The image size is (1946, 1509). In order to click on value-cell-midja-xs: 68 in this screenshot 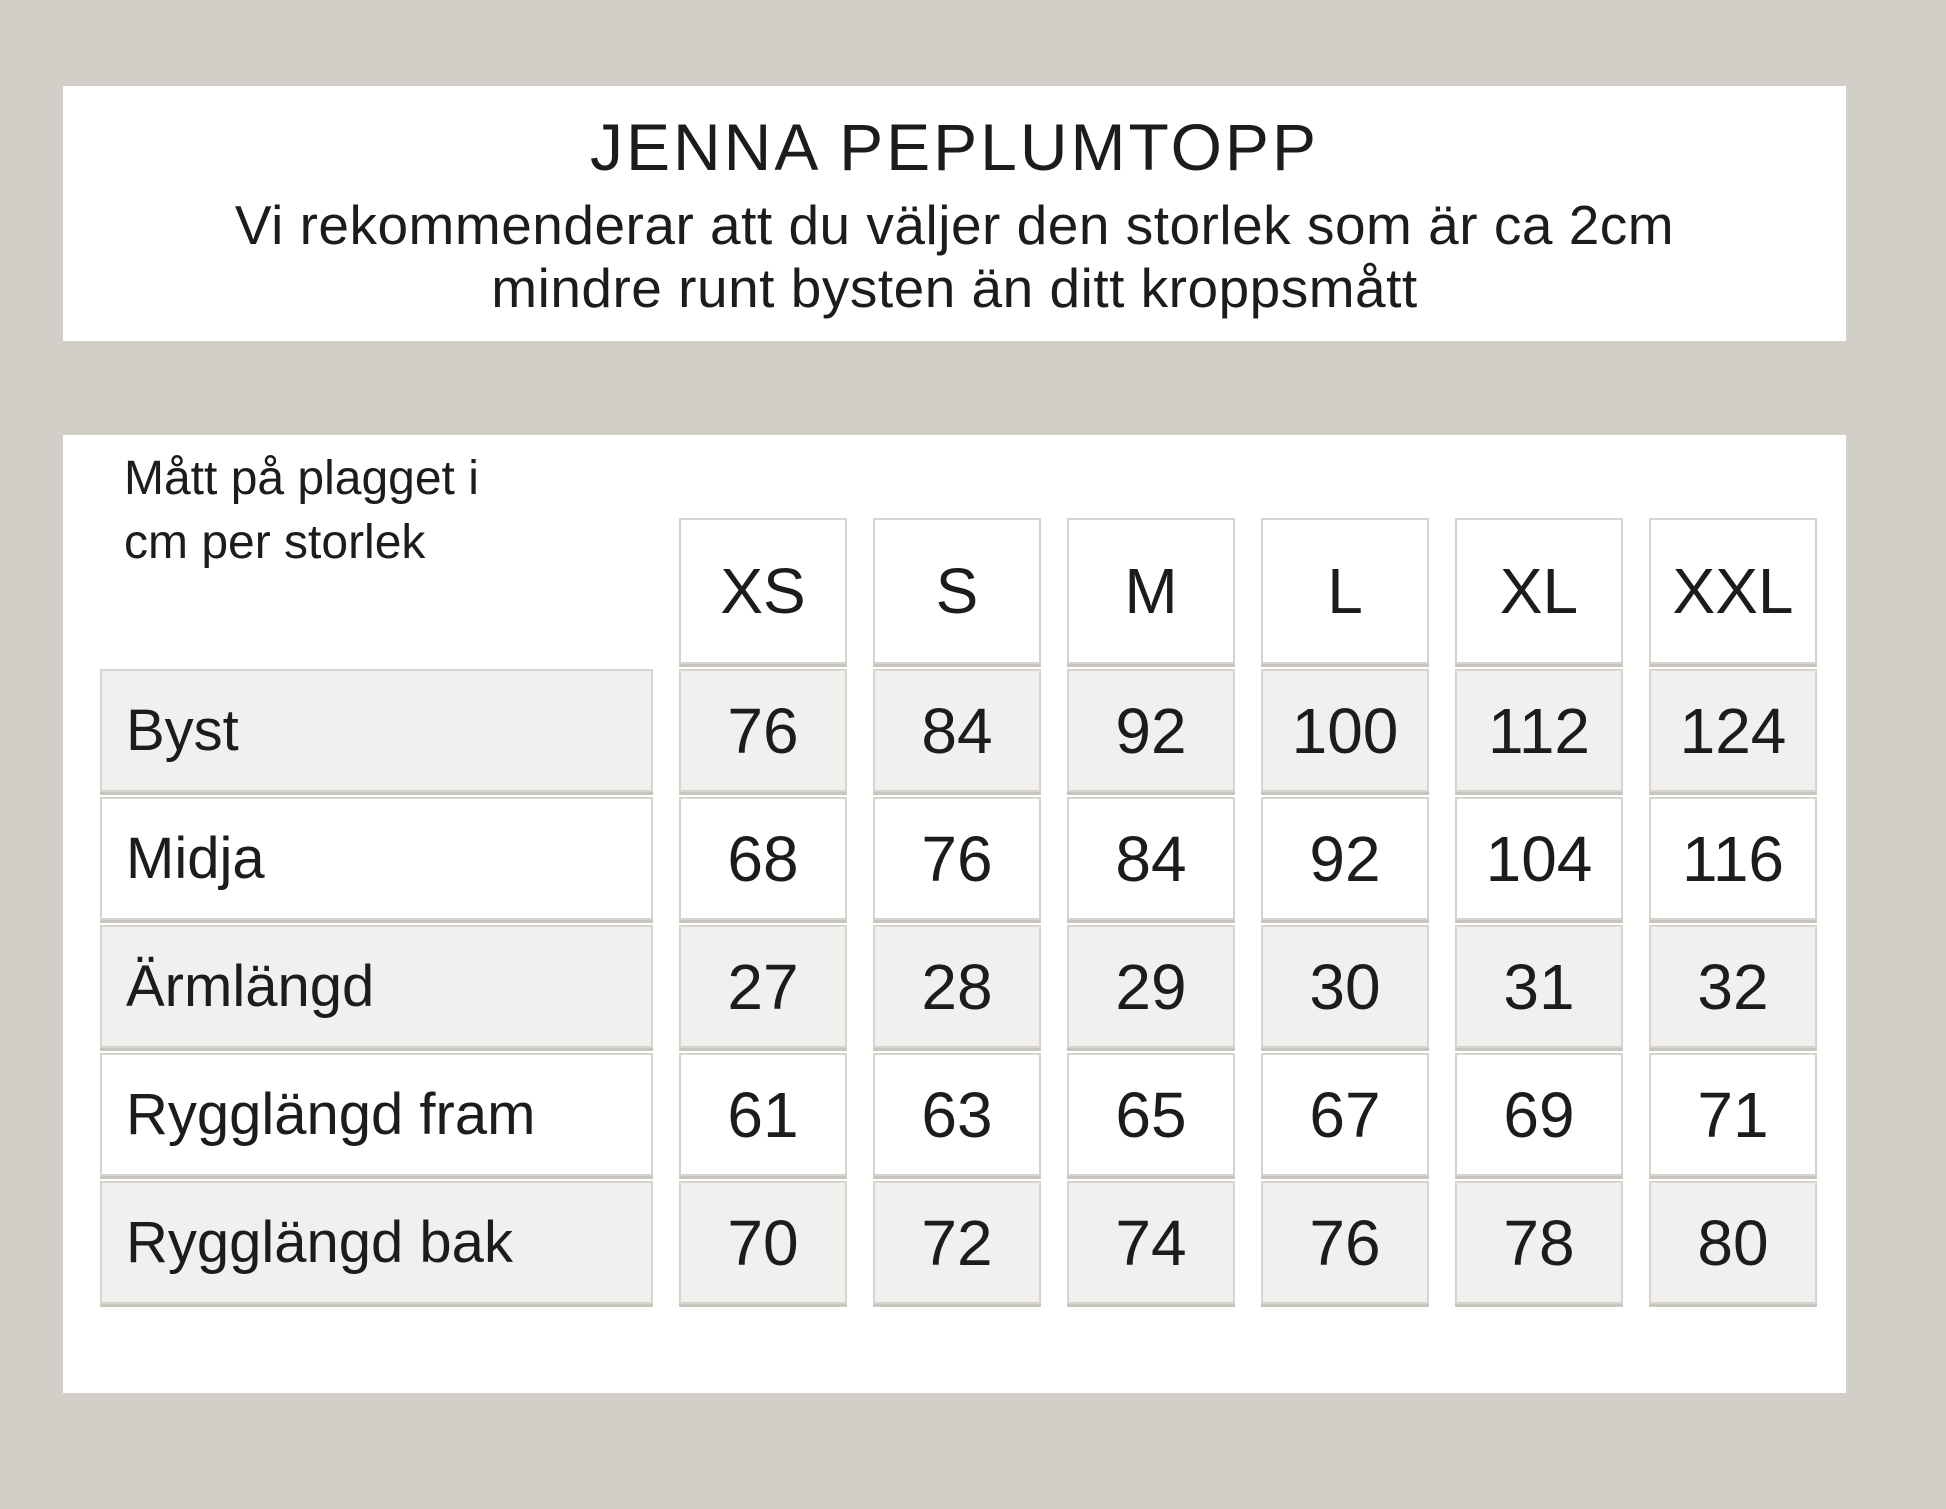, I will do `click(763, 858)`.